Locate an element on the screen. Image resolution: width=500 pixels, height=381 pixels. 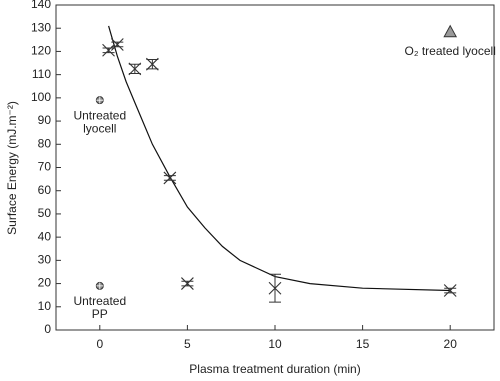
x-axis-label: Plasma treatment duration (min) is located at coordinates (274, 369).